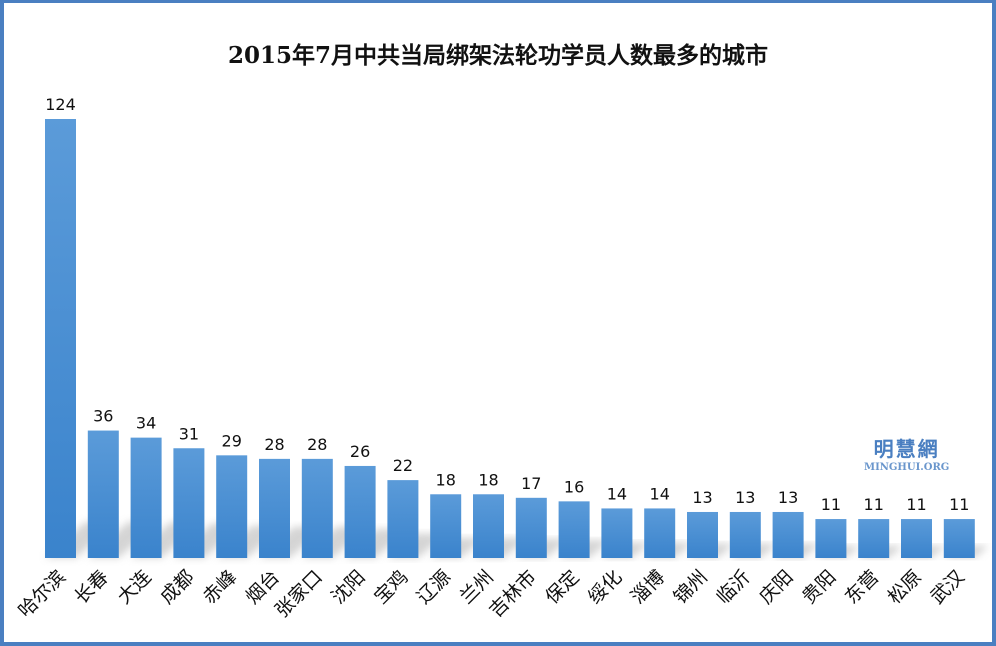  What do you see at coordinates (660, 533) in the screenshot?
I see `bar-淄博` at bounding box center [660, 533].